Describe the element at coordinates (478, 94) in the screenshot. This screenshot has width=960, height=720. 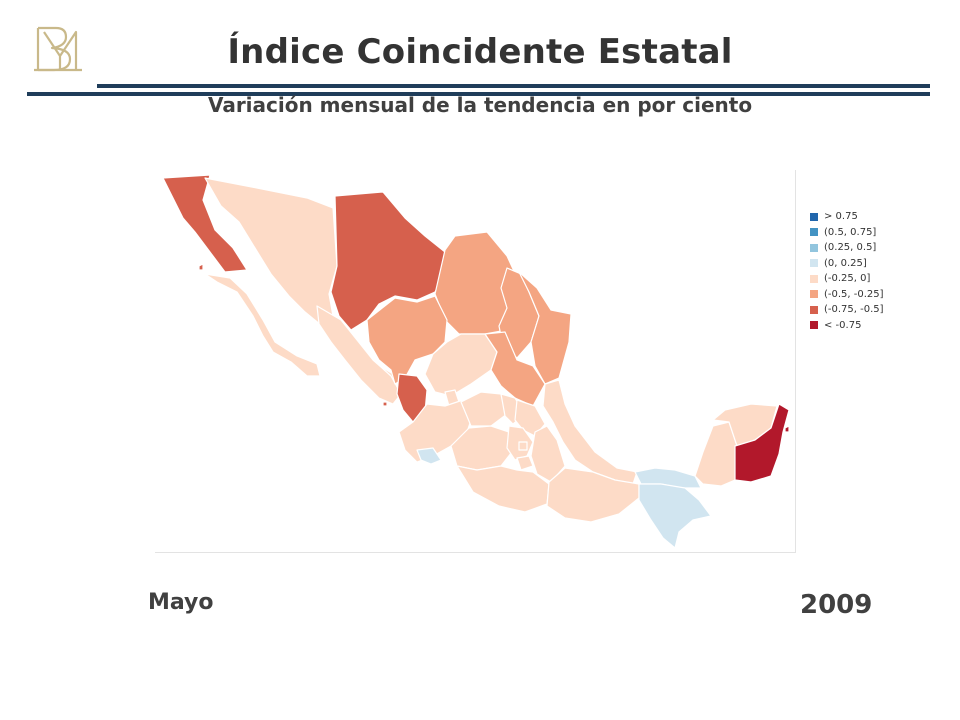
I see `title-rule-bottom` at that location.